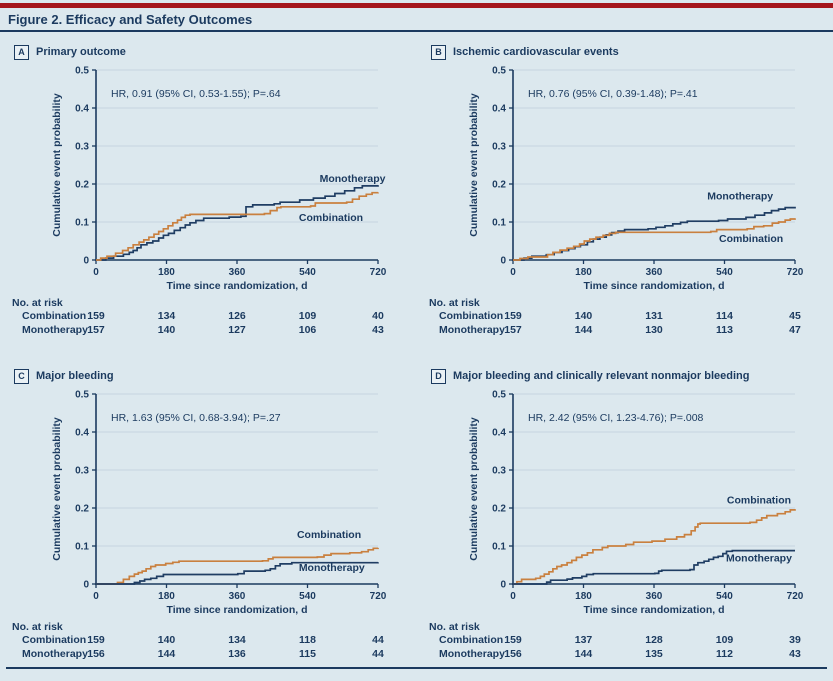  Describe the element at coordinates (438, 52) in the screenshot. I see `panel-letter-box: B` at that location.